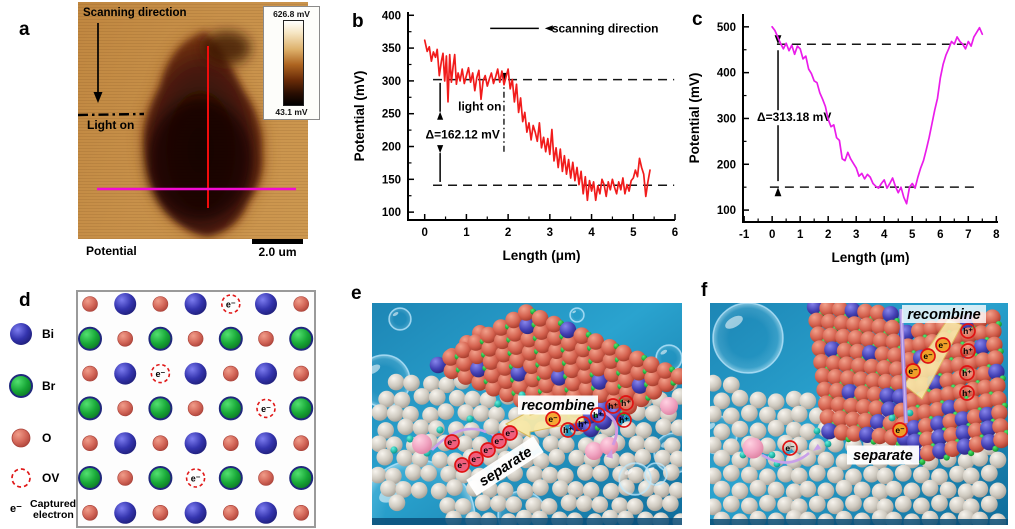  What do you see at coordinates (744, 235) in the screenshot?
I see `x-tick-label: -1` at bounding box center [744, 235].